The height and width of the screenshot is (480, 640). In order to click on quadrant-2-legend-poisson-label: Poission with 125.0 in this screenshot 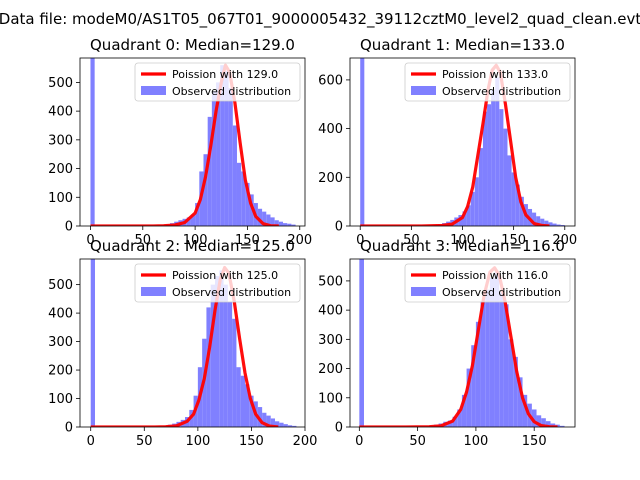, I will do `click(225, 275)`.